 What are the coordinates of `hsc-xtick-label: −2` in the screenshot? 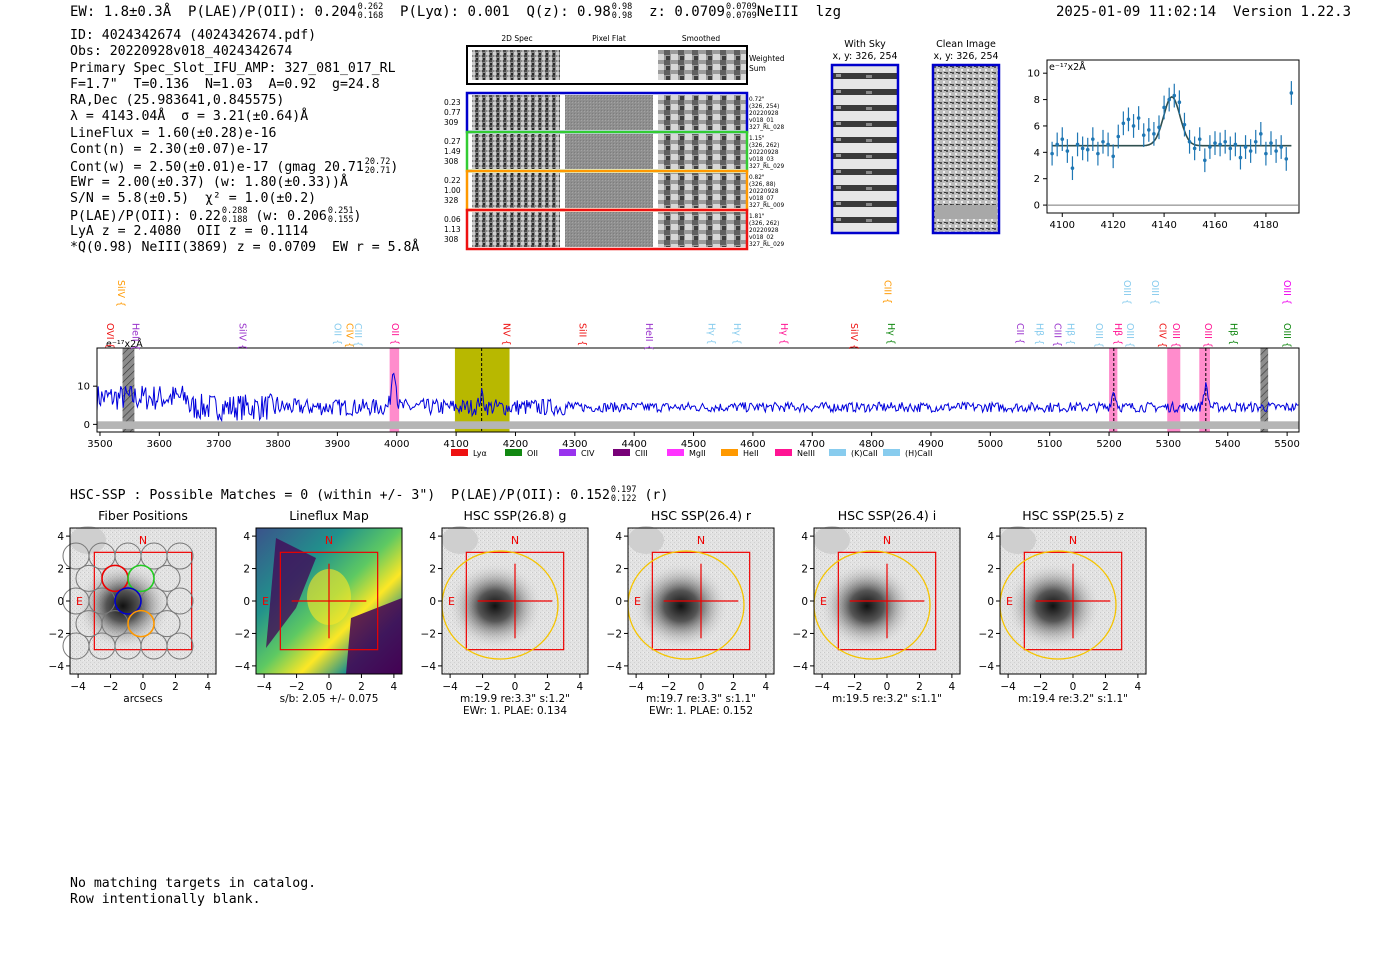 It's located at (482, 687).